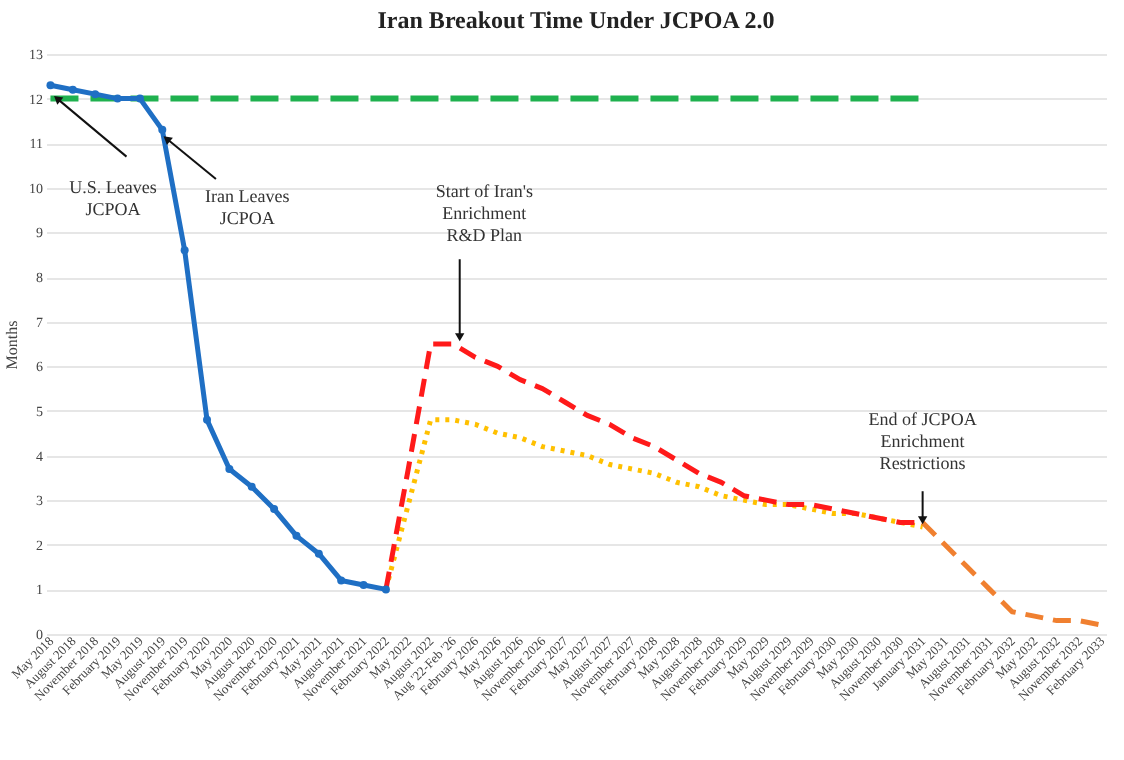 Image resolution: width=1124 pixels, height=760 pixels. Describe the element at coordinates (576, 20) in the screenshot. I see `chart-title: Iran Breakout Time Under JCPOA 2.0` at that location.